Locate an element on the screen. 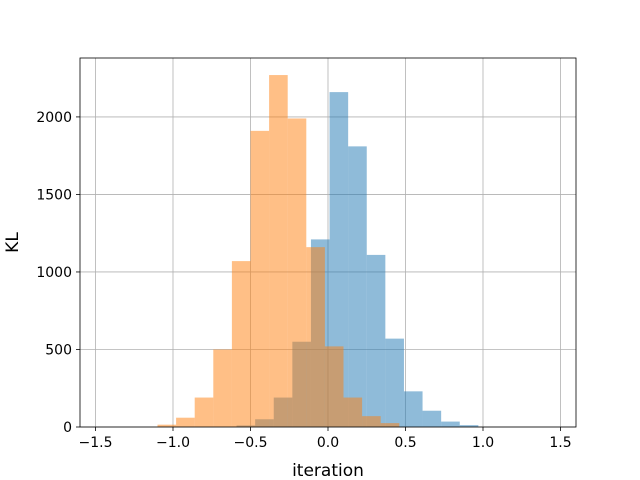 The image size is (640, 480). x-tick-label: −0.5 is located at coordinates (251, 443).